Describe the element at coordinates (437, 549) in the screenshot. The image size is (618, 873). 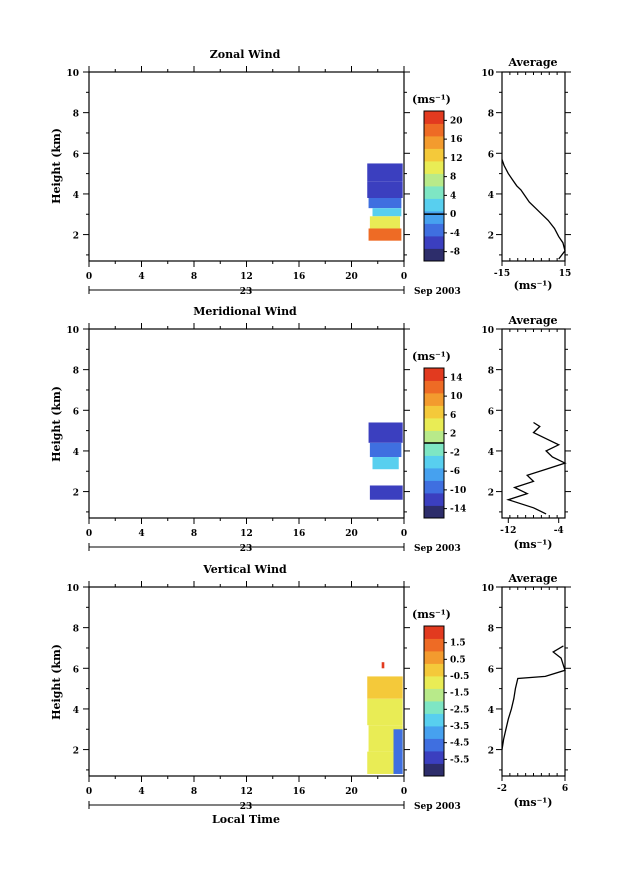
I see `date-label-meridional: Sep 2003` at that location.